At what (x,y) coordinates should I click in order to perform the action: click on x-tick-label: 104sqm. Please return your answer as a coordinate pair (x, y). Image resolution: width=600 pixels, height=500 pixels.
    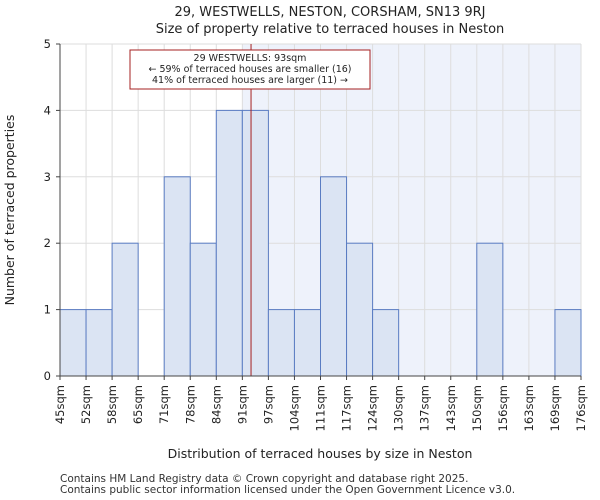
    Looking at the image, I should click on (294, 408).